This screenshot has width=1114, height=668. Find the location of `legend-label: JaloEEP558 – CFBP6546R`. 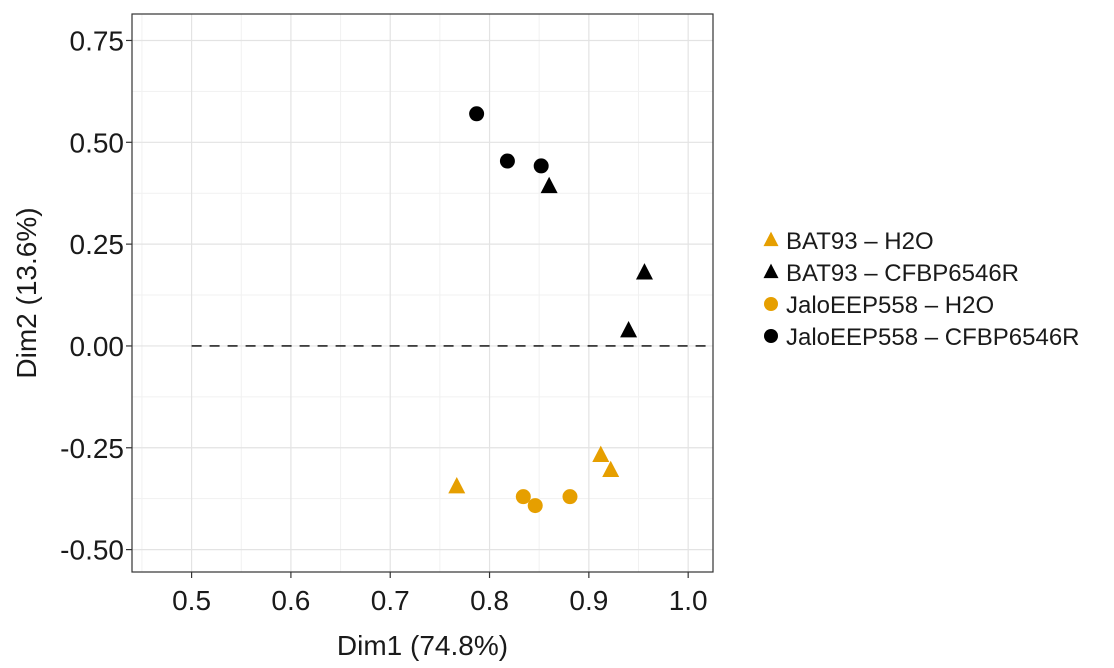

legend-label: JaloEEP558 – CFBP6546R is located at coordinates (933, 337).